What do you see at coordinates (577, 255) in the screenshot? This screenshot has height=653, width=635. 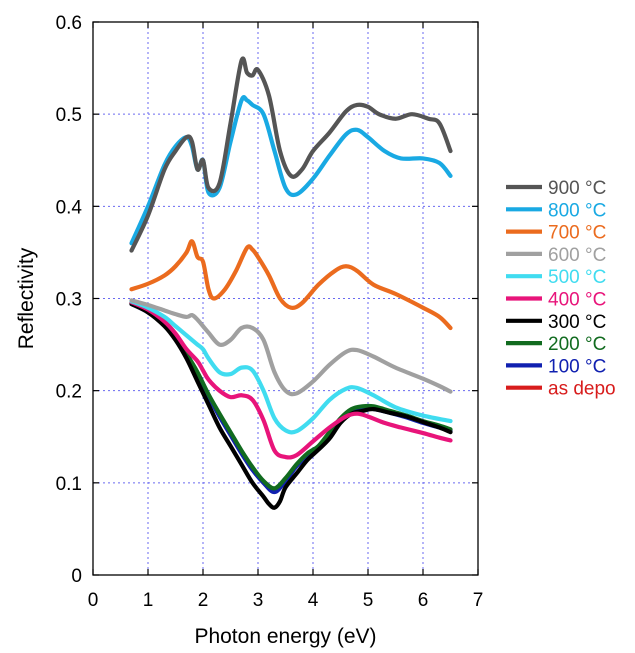 I see `legend-label: 600 °C` at bounding box center [577, 255].